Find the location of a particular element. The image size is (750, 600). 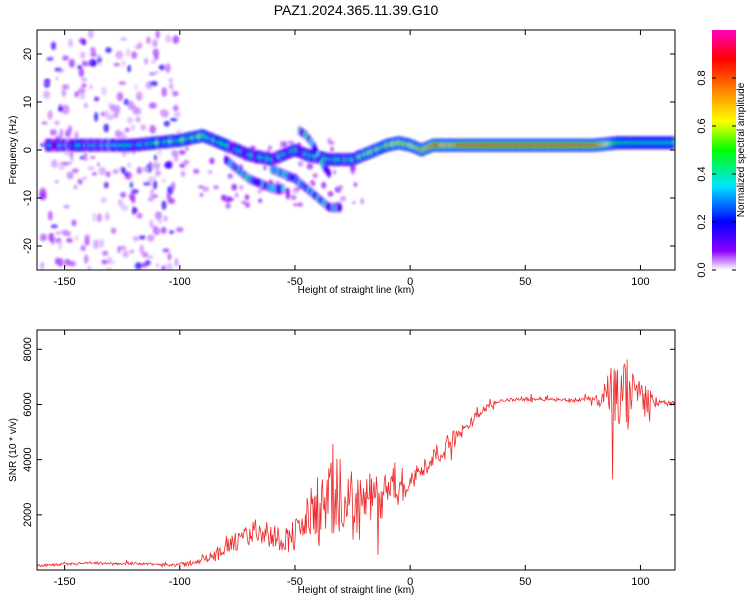

colorbar-tick-label: 0.4 is located at coordinates (702, 173).